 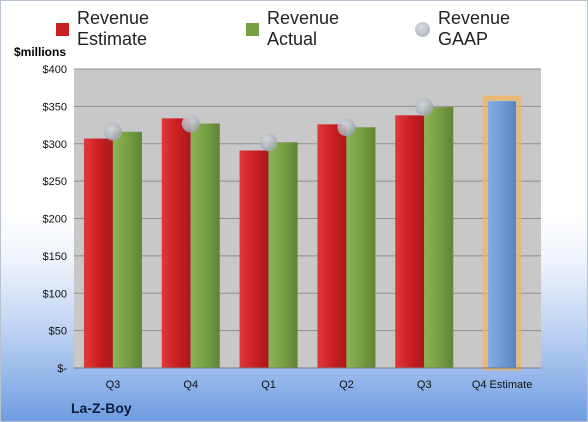 I want to click on y-tick-label: $-, so click(x=62, y=369).